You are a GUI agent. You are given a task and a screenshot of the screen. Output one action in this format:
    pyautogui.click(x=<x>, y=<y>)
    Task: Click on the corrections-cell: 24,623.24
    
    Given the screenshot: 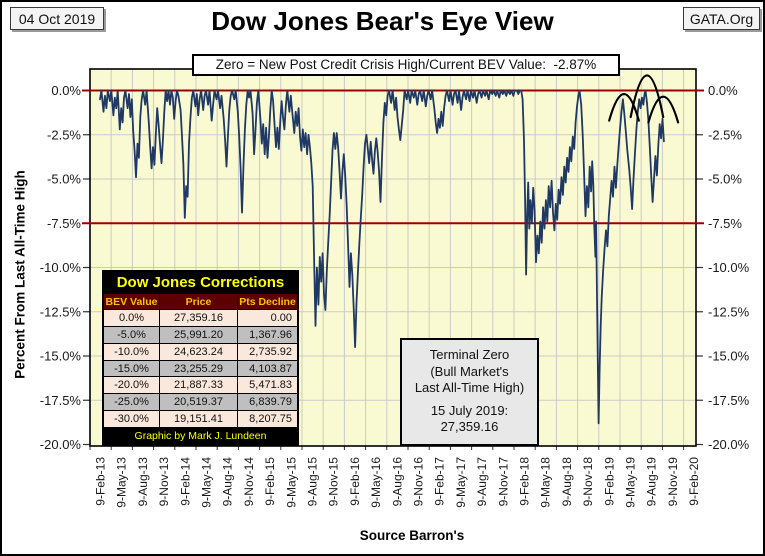 What is the action you would take?
    pyautogui.click(x=198, y=351)
    